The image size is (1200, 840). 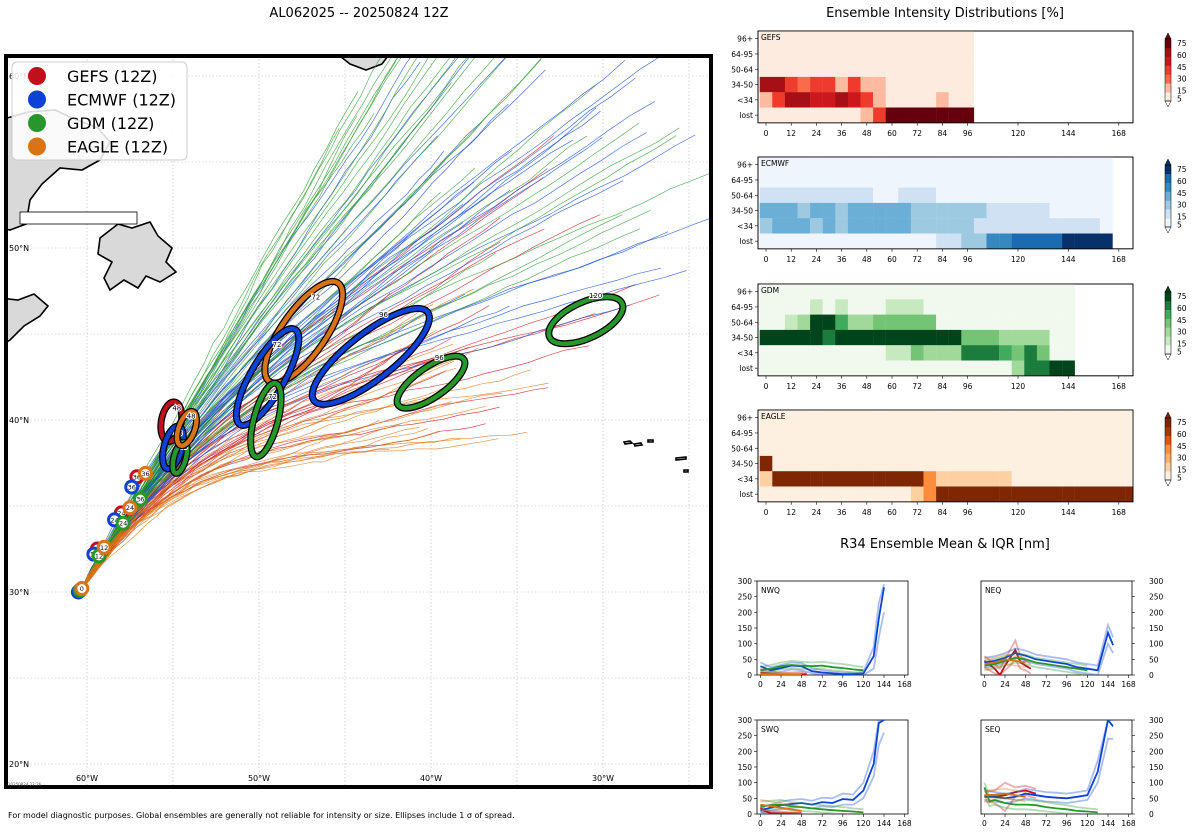 I want to click on r34-iqr-hi-ecmwf, so click(x=1049, y=644).